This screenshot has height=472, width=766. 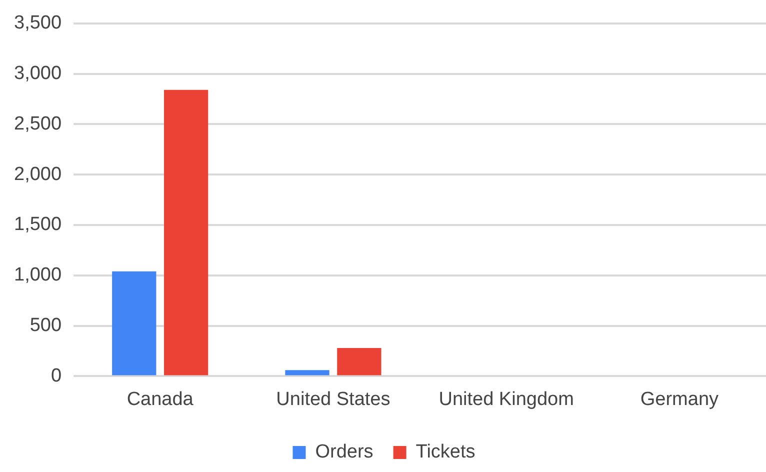 I want to click on y-tick-label: 3,000, so click(x=38, y=73).